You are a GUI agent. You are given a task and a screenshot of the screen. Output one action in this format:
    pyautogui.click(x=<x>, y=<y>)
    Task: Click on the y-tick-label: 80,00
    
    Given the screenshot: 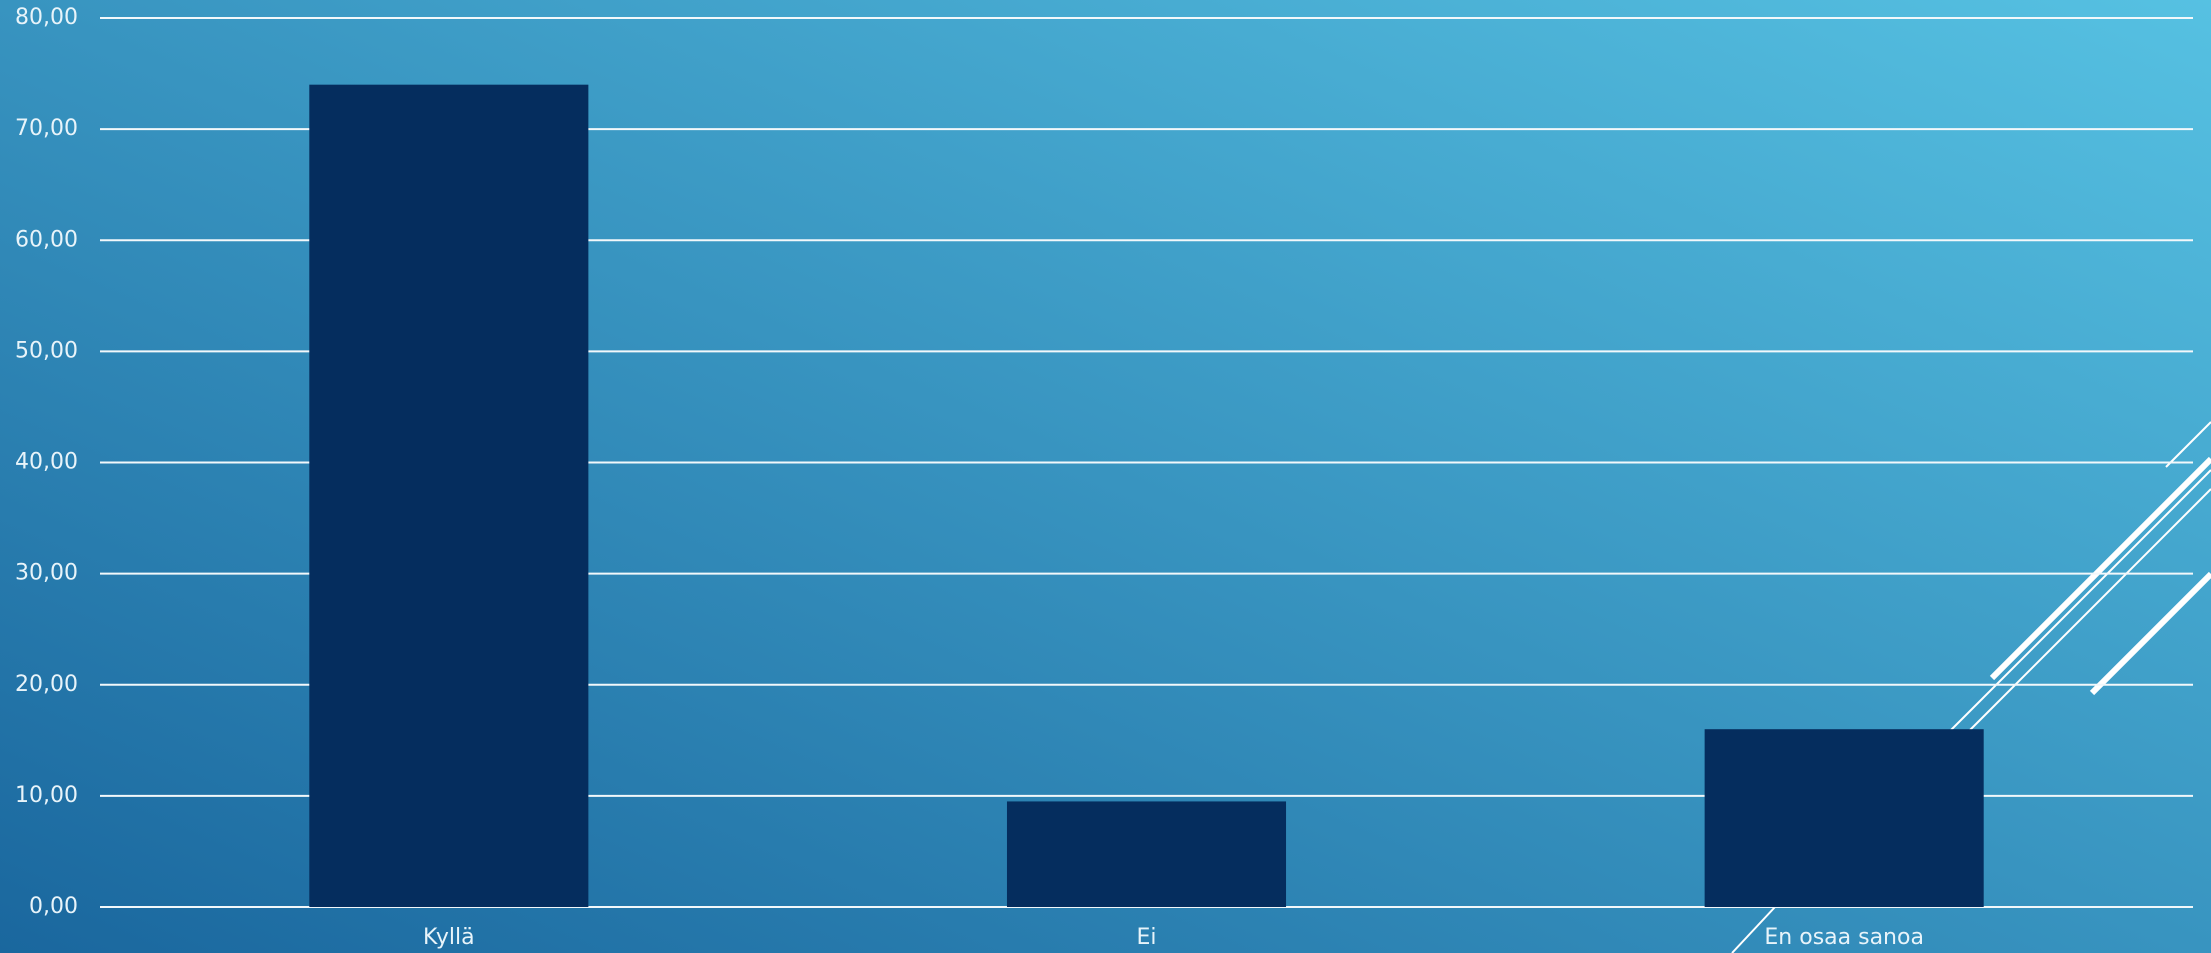 What is the action you would take?
    pyautogui.click(x=46, y=17)
    